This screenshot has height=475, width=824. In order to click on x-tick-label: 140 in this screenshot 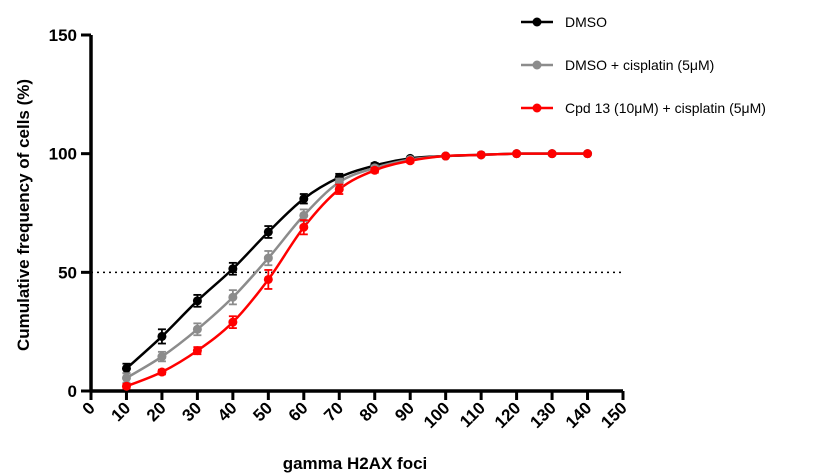, I will do `click(578, 414)`.